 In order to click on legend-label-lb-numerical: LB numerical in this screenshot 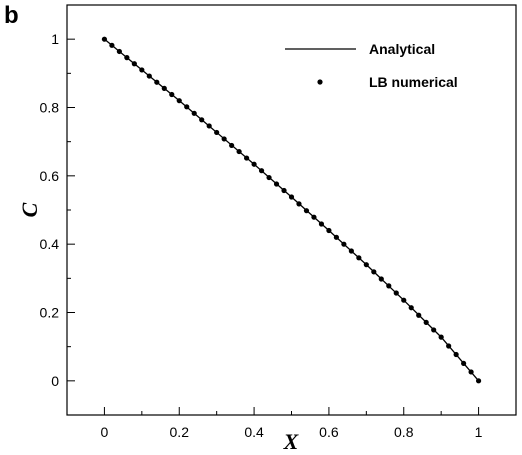, I will do `click(413, 82)`.